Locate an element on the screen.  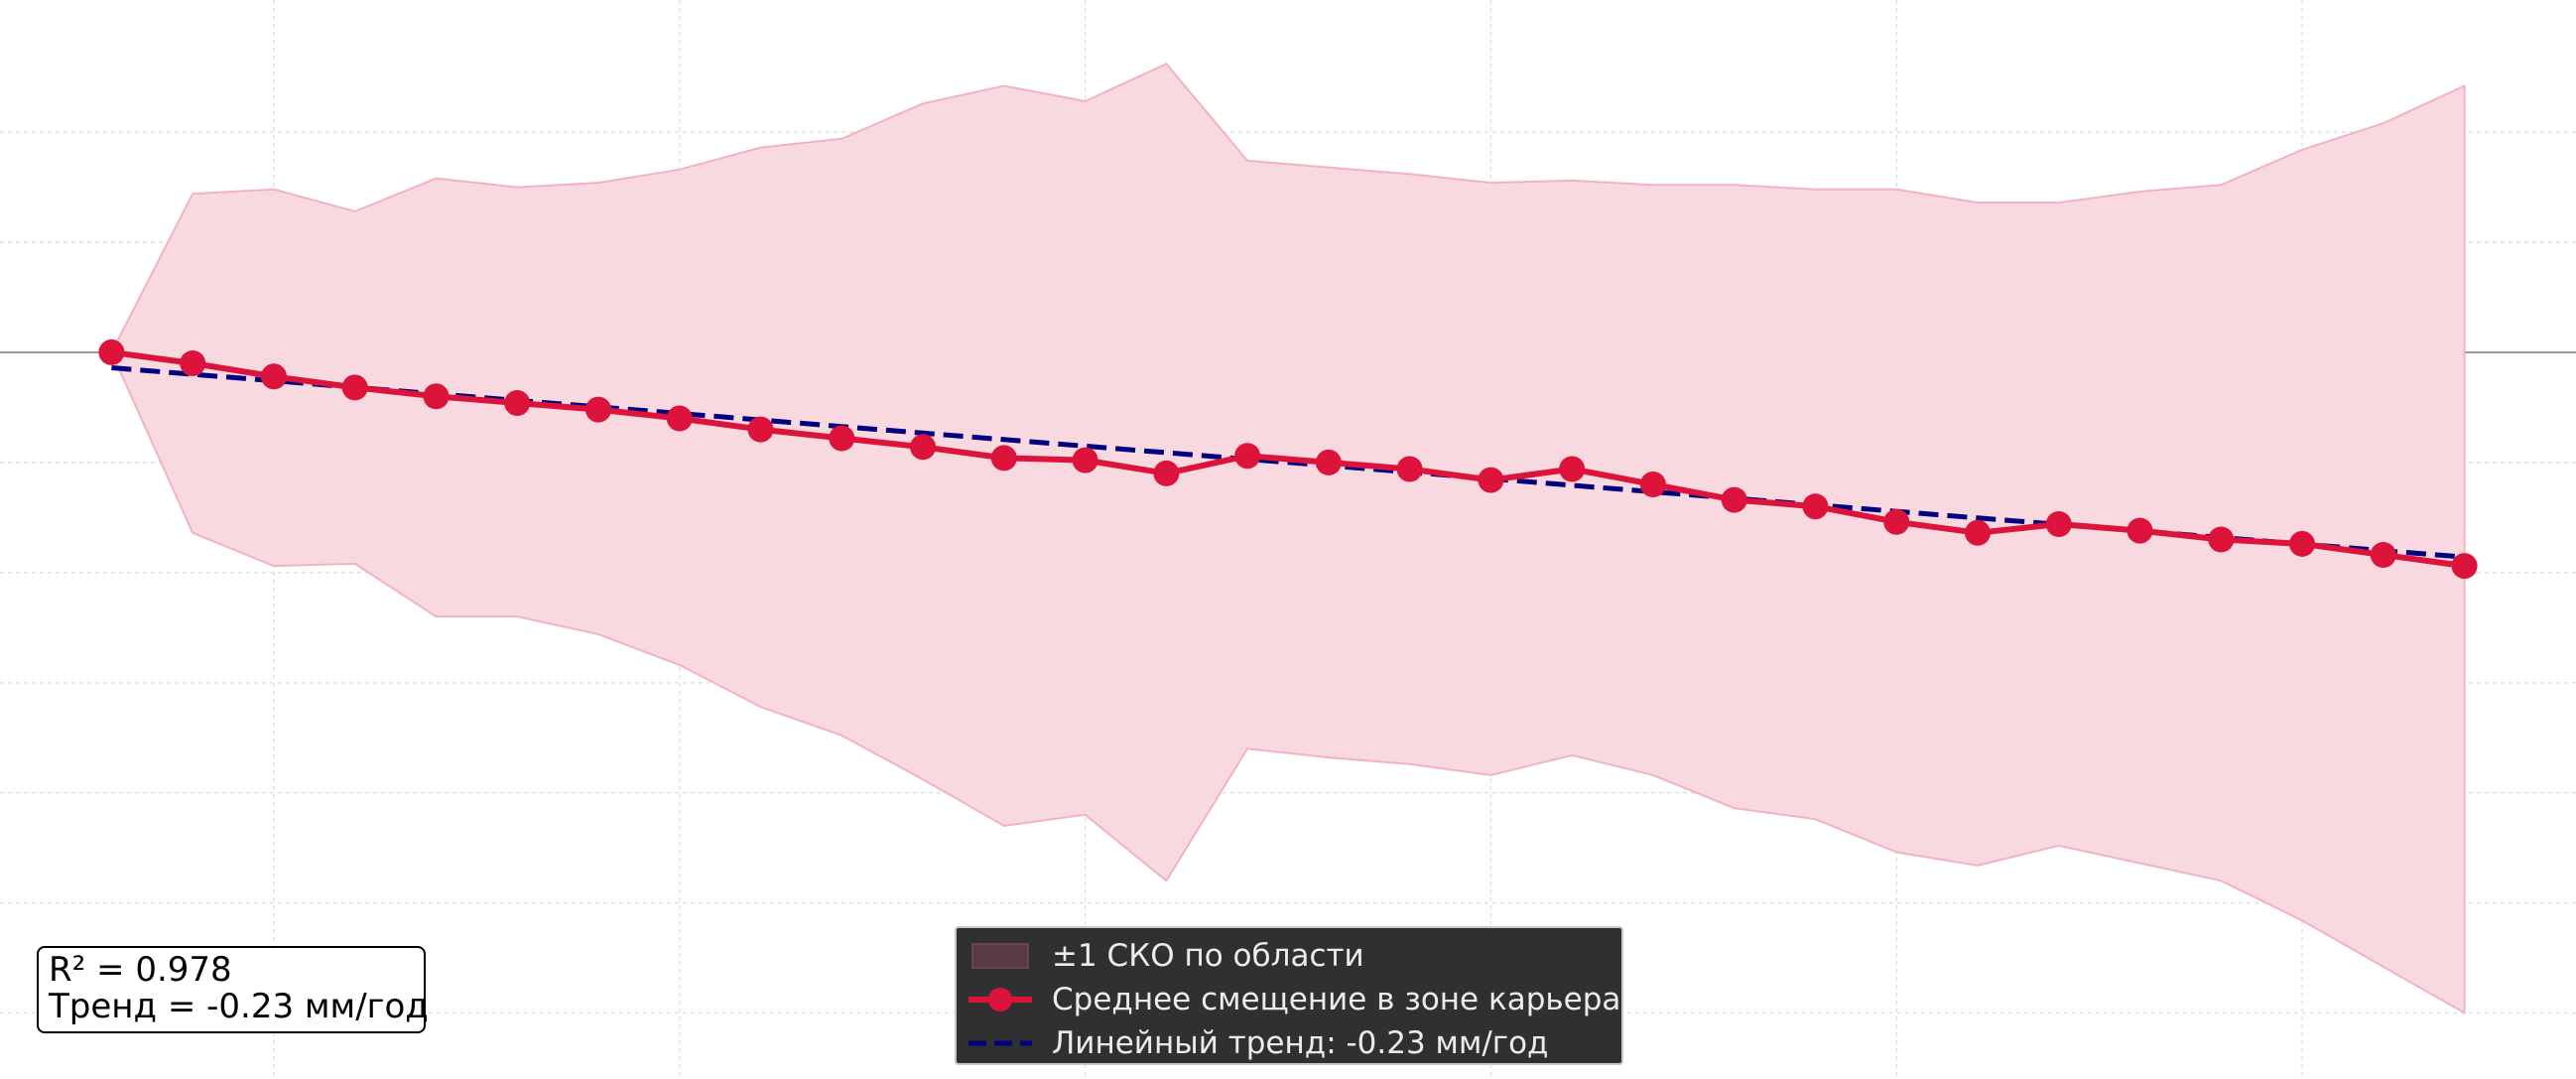
stats-box: R² = 0.978 Тренд = -0.23 мм/год is located at coordinates (233, 989).